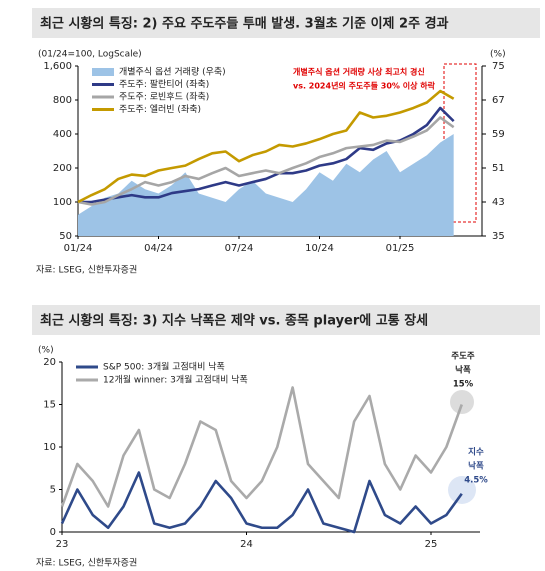  What do you see at coordinates (239, 248) in the screenshot?
I see `x-tick-label: 07/24` at bounding box center [239, 248].